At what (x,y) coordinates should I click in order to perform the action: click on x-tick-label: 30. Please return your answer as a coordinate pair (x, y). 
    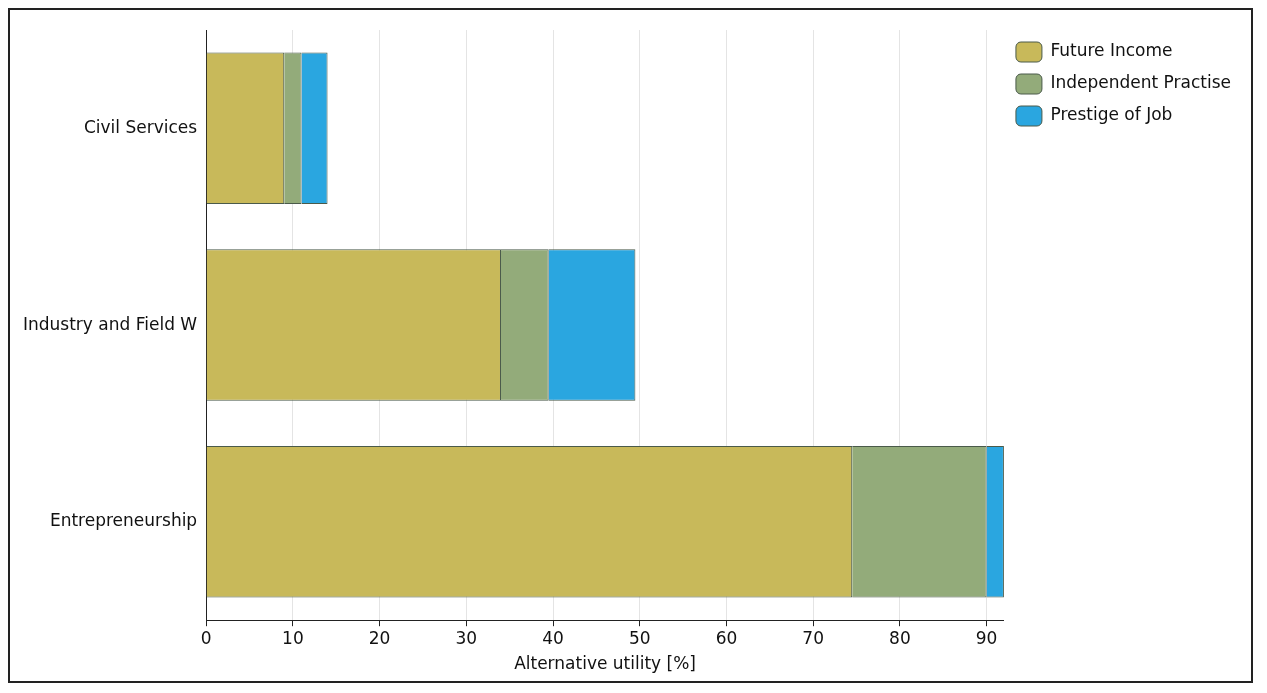
    Looking at the image, I should click on (466, 637).